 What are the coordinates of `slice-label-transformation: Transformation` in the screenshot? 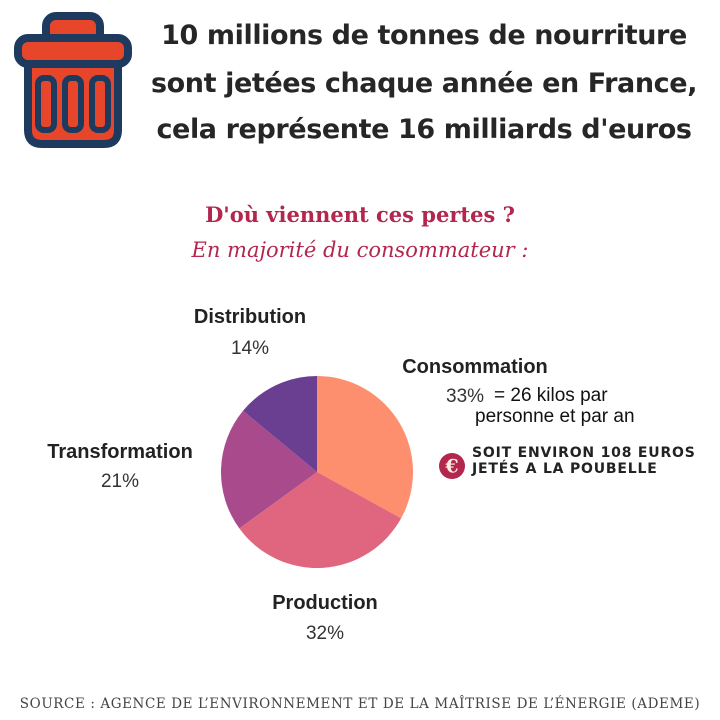 It's located at (120, 452).